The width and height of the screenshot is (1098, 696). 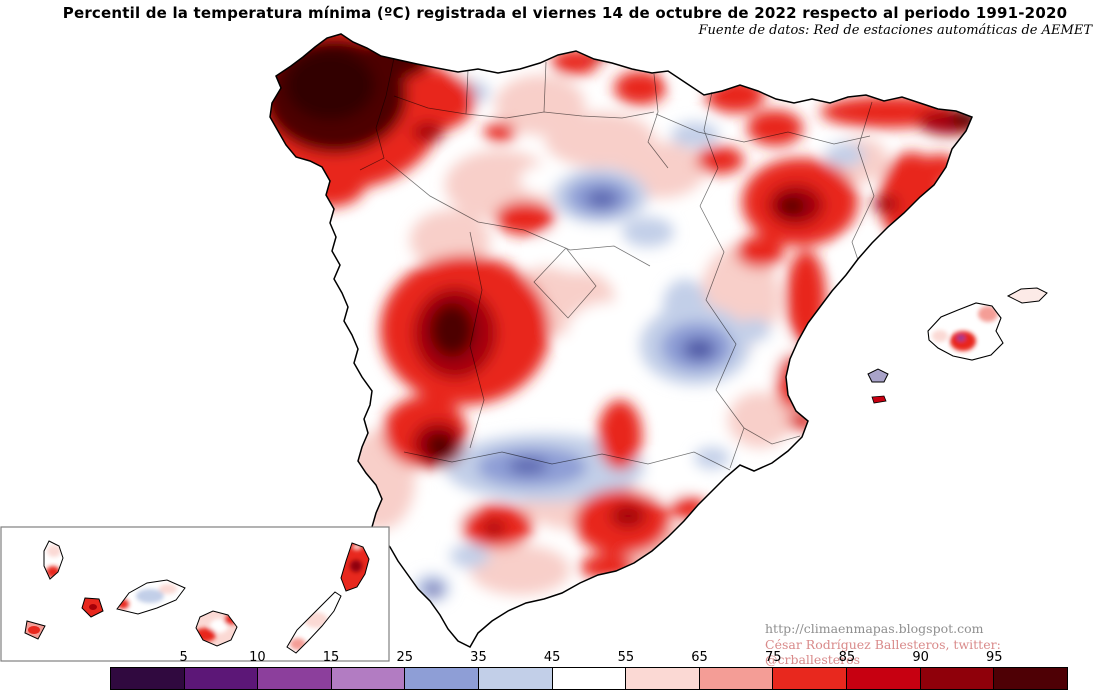 What do you see at coordinates (183, 657) in the screenshot?
I see `legend-label: 5` at bounding box center [183, 657].